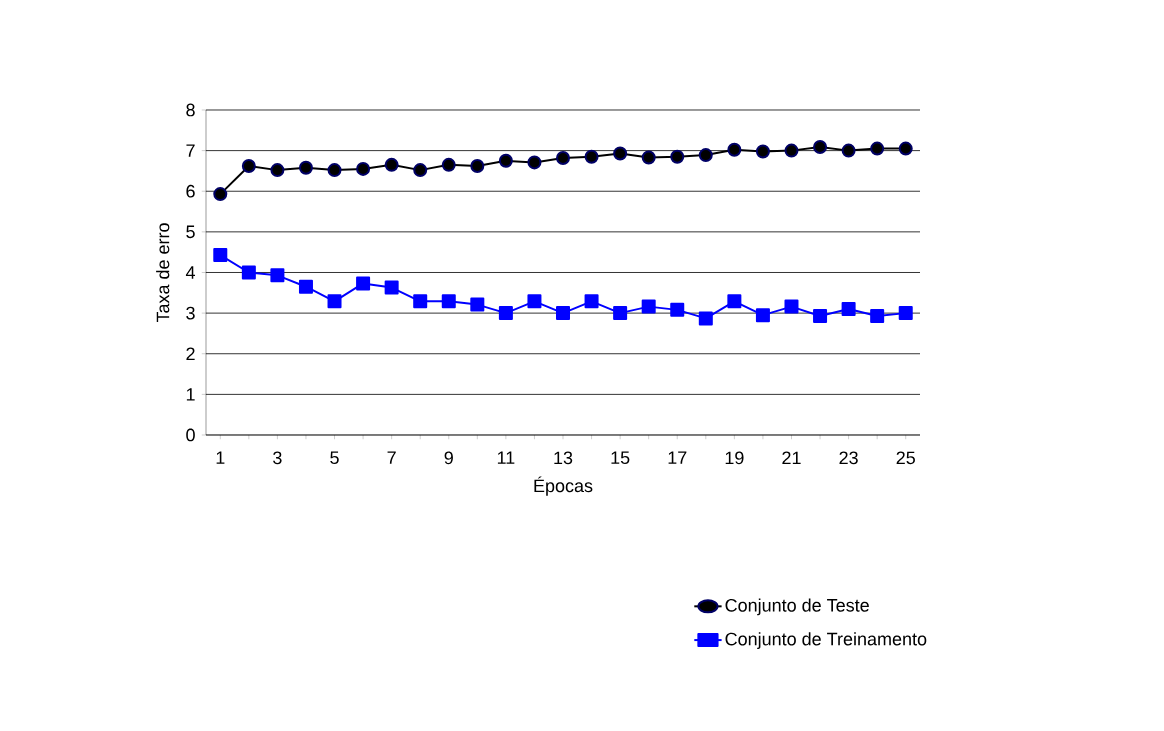  What do you see at coordinates (334, 458) in the screenshot?
I see `x-tick-label: 5` at bounding box center [334, 458].